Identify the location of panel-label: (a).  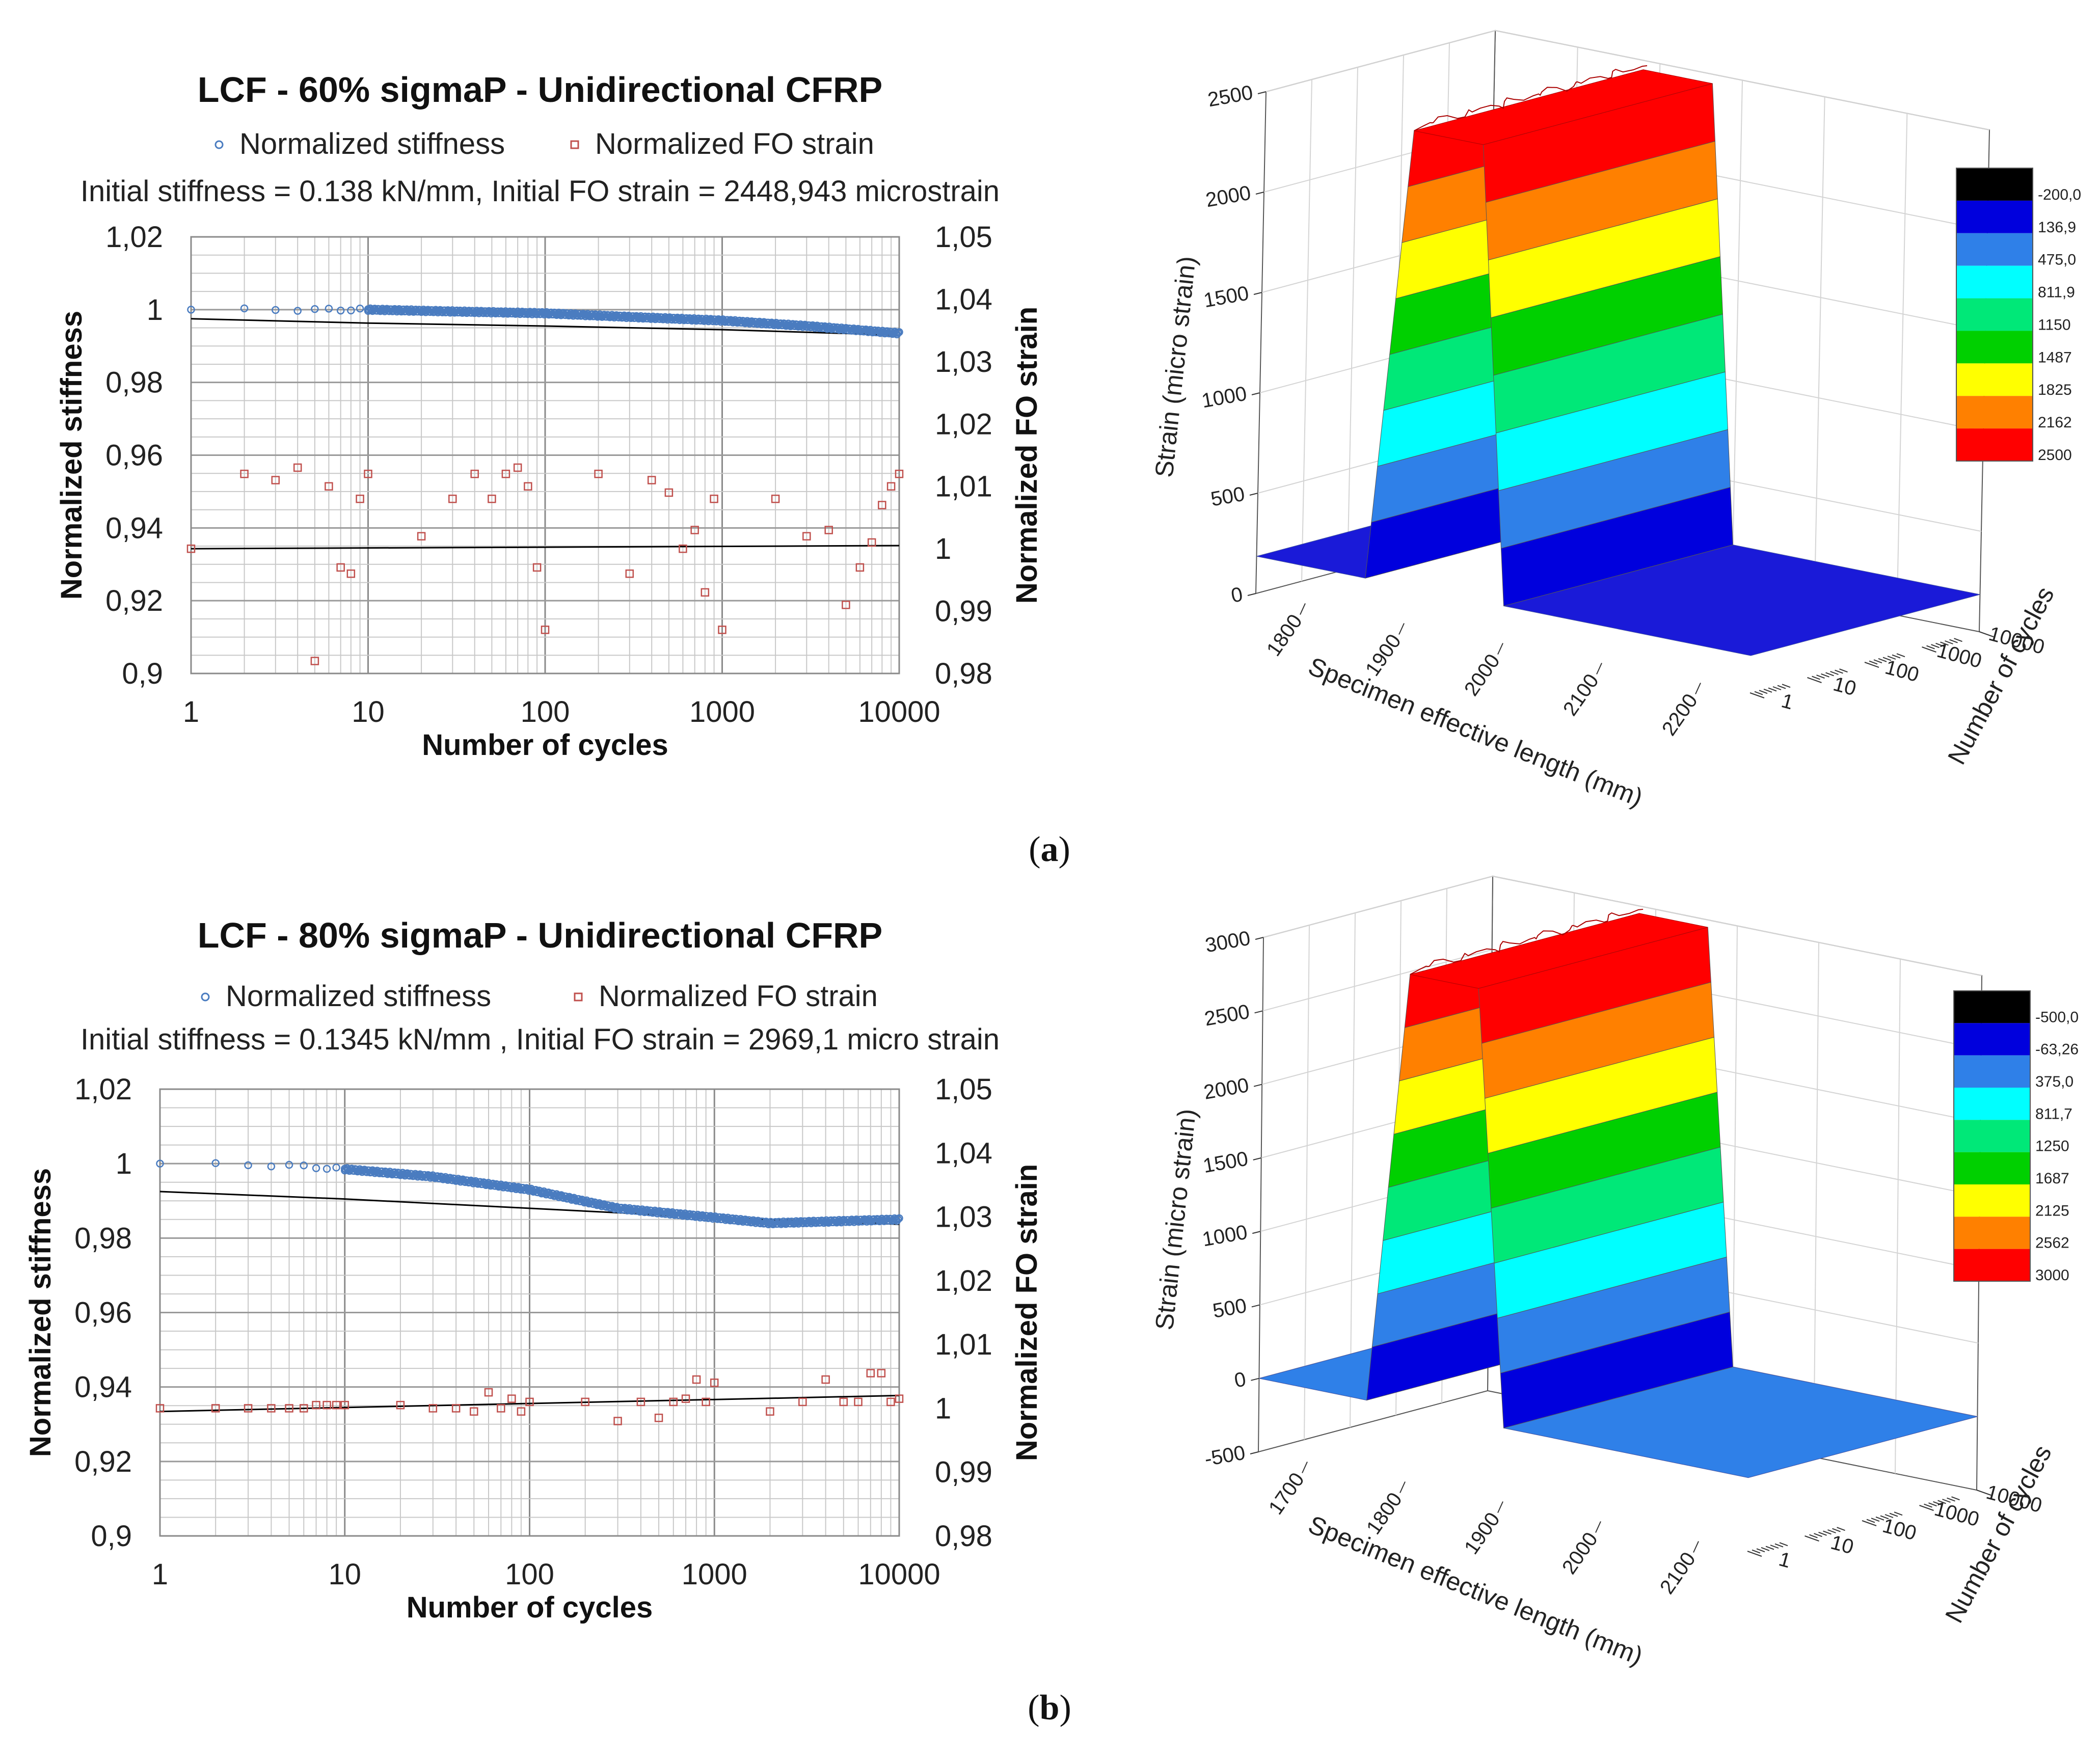
(1049, 849).